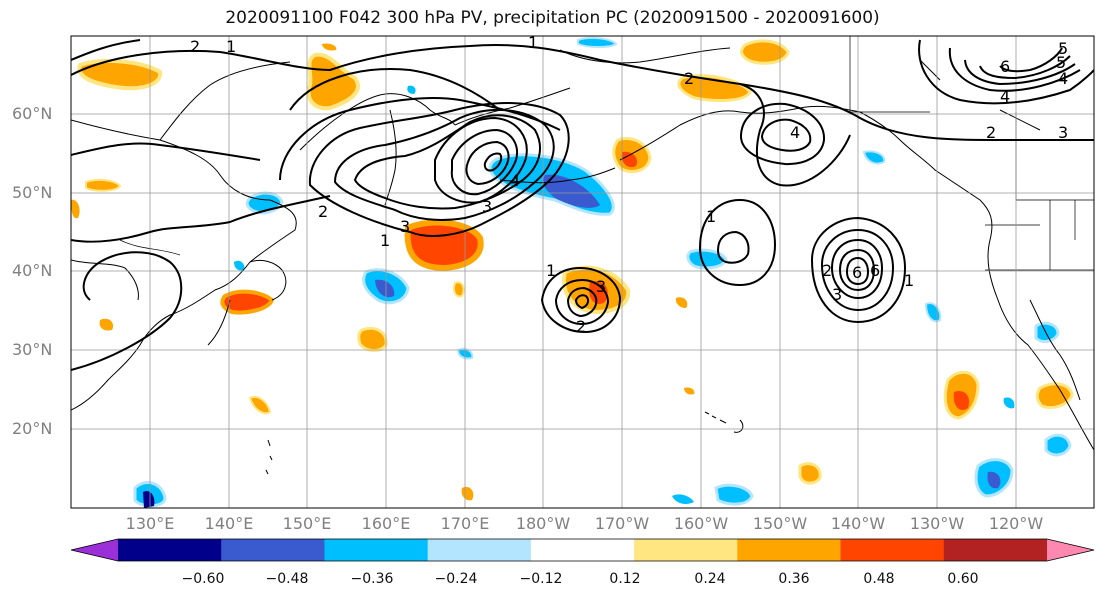 Image resolution: width=1105 pixels, height=601 pixels. I want to click on colorbar-extend-high, so click(1070, 550).